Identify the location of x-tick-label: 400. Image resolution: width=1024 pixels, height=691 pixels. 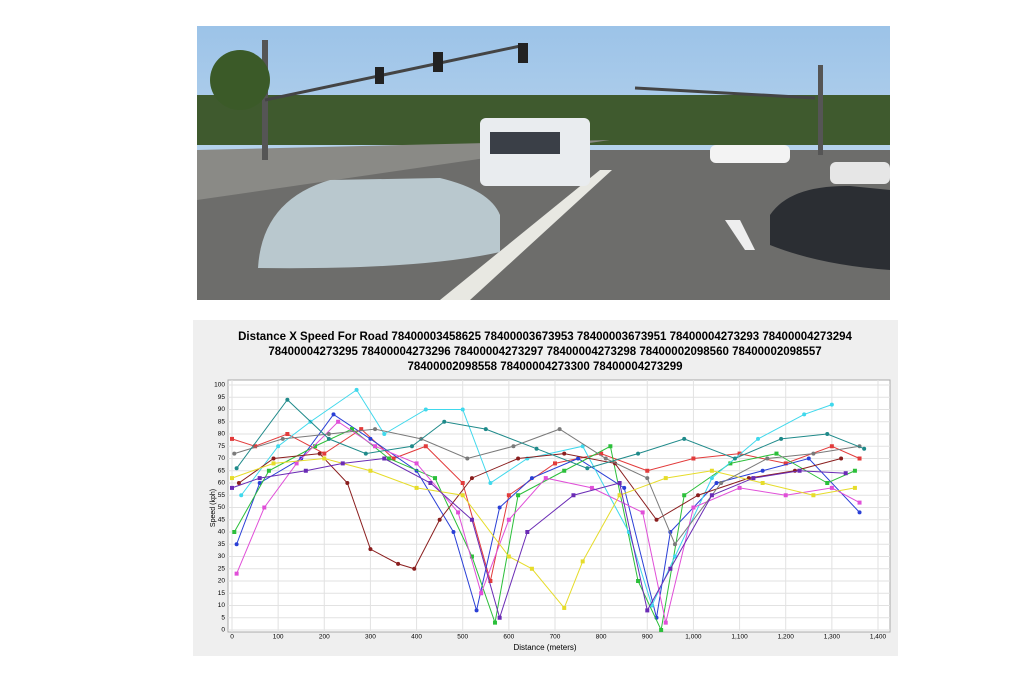
(416, 637).